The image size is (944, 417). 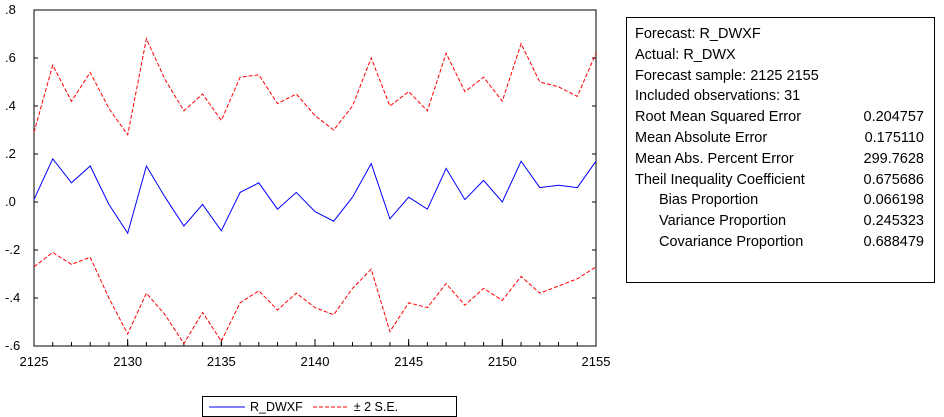 What do you see at coordinates (685, 54) in the screenshot?
I see `stats-line: Actual: R_DWX` at bounding box center [685, 54].